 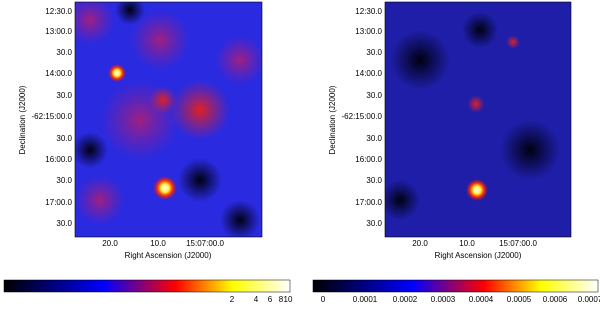 I want to click on colorbar-tick-label: 4, so click(x=256, y=299).